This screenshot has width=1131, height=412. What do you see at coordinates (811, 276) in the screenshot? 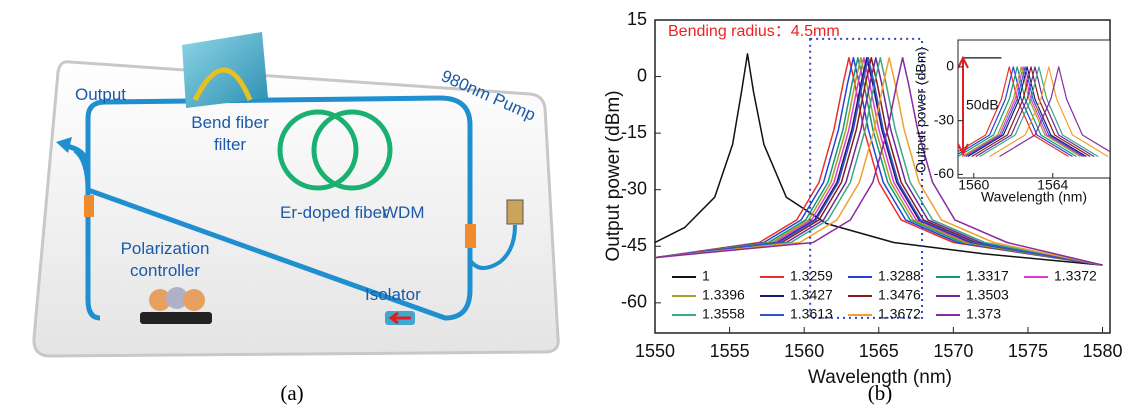
I see `legend-label: 1.3259` at bounding box center [811, 276].